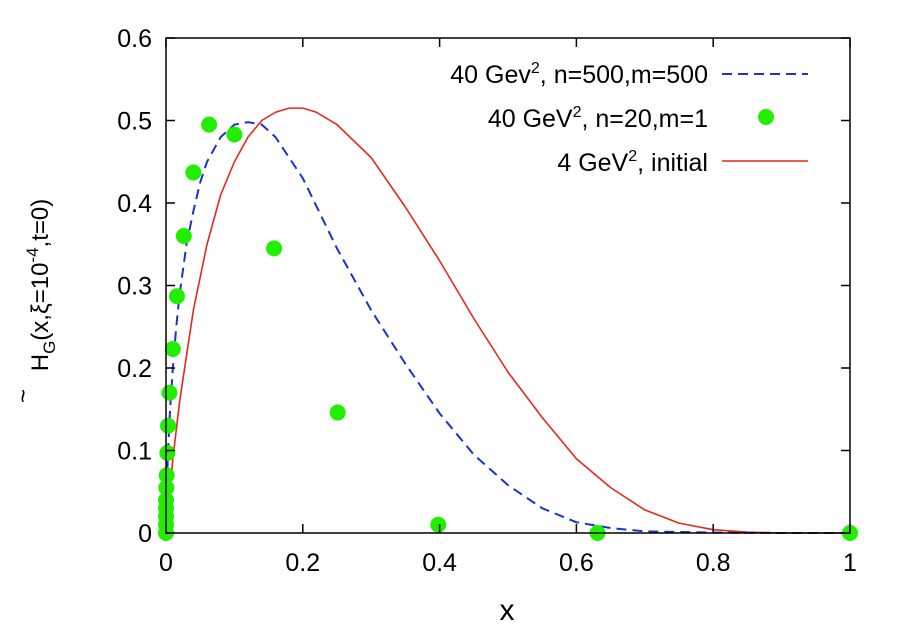  I want to click on y-tick-label: 0.4, so click(134, 204).